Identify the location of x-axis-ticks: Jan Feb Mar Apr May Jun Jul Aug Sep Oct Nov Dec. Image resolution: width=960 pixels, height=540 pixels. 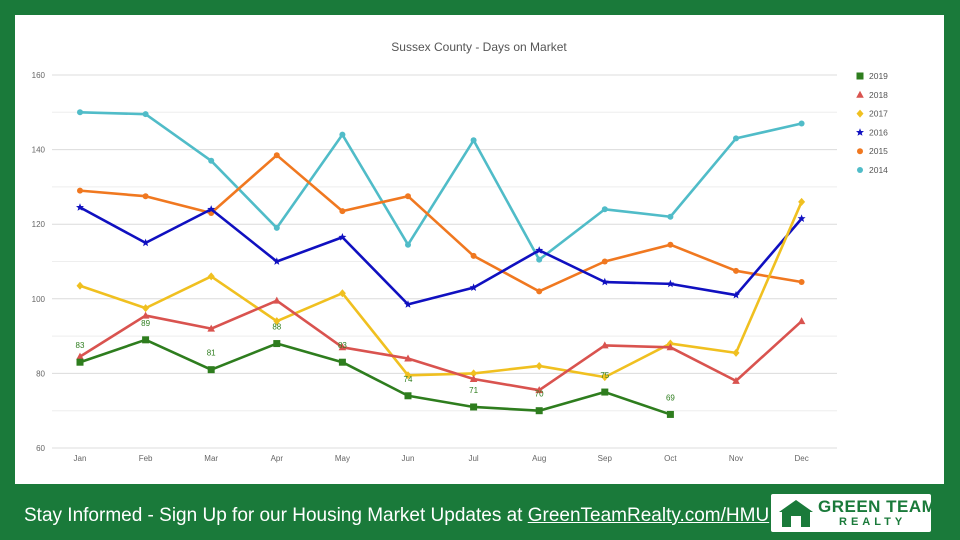
(441, 458).